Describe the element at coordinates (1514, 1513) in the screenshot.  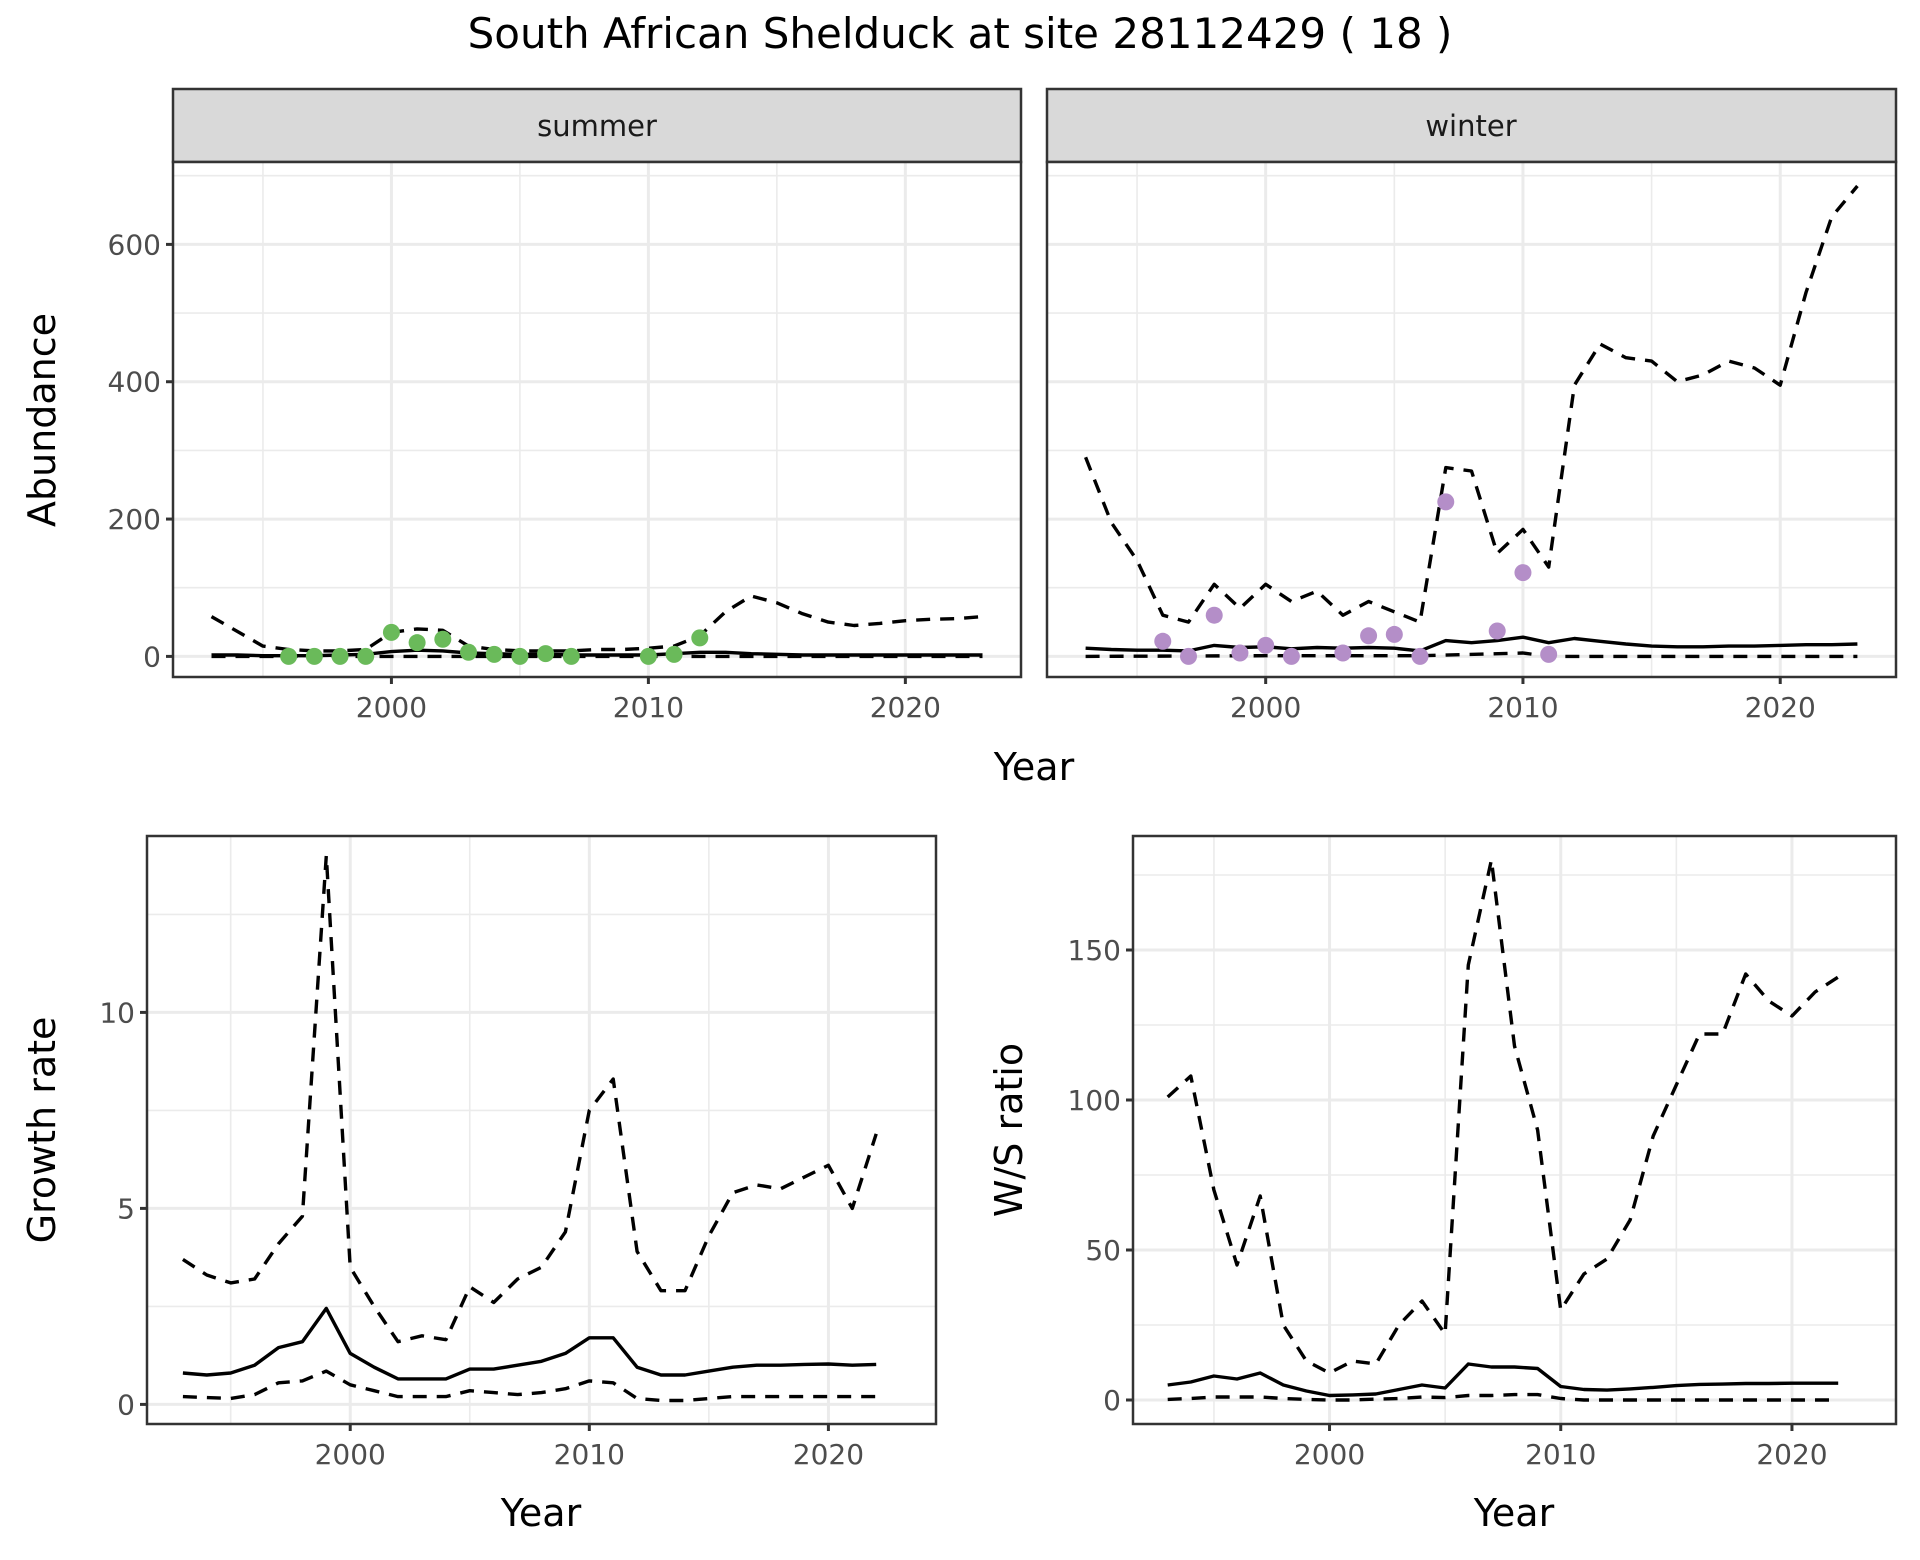
I see `ws-x-label: Year` at that location.